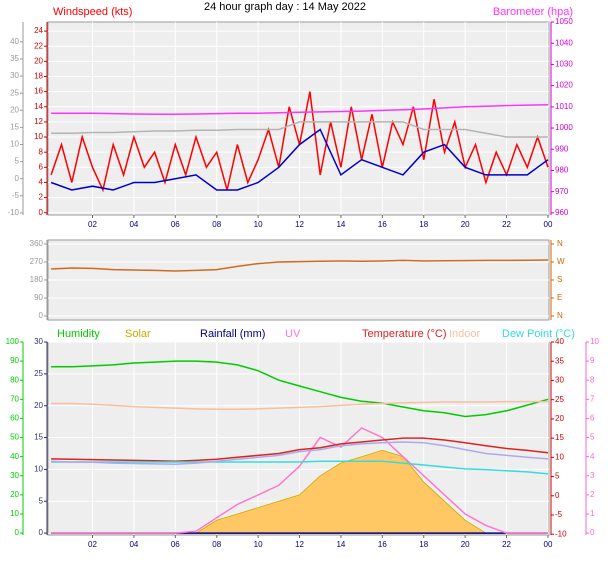 Image resolution: width=608 pixels, height=561 pixels. I want to click on y-tick-label: 1000, so click(564, 127).